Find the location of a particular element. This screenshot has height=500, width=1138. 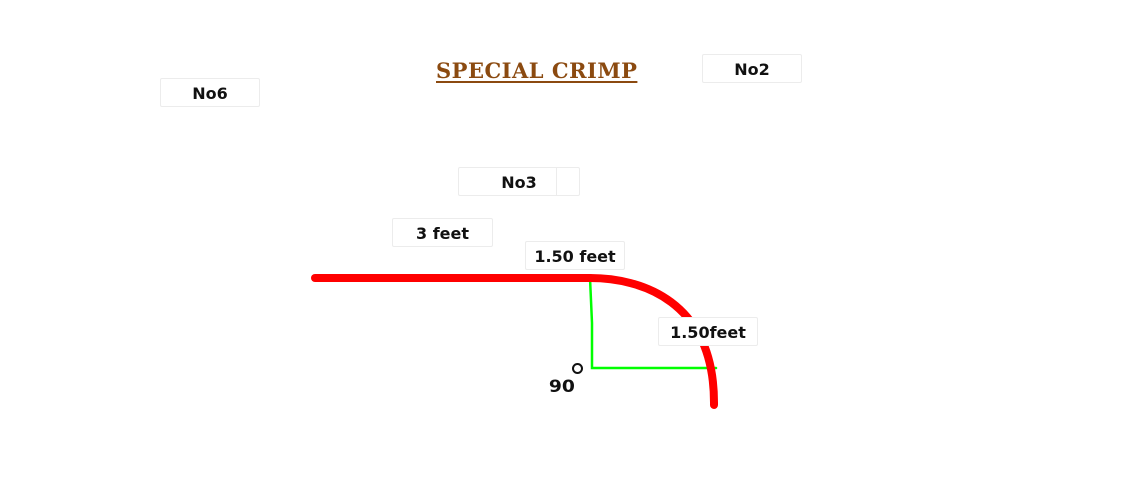

label-no2: No2 is located at coordinates (752, 68).